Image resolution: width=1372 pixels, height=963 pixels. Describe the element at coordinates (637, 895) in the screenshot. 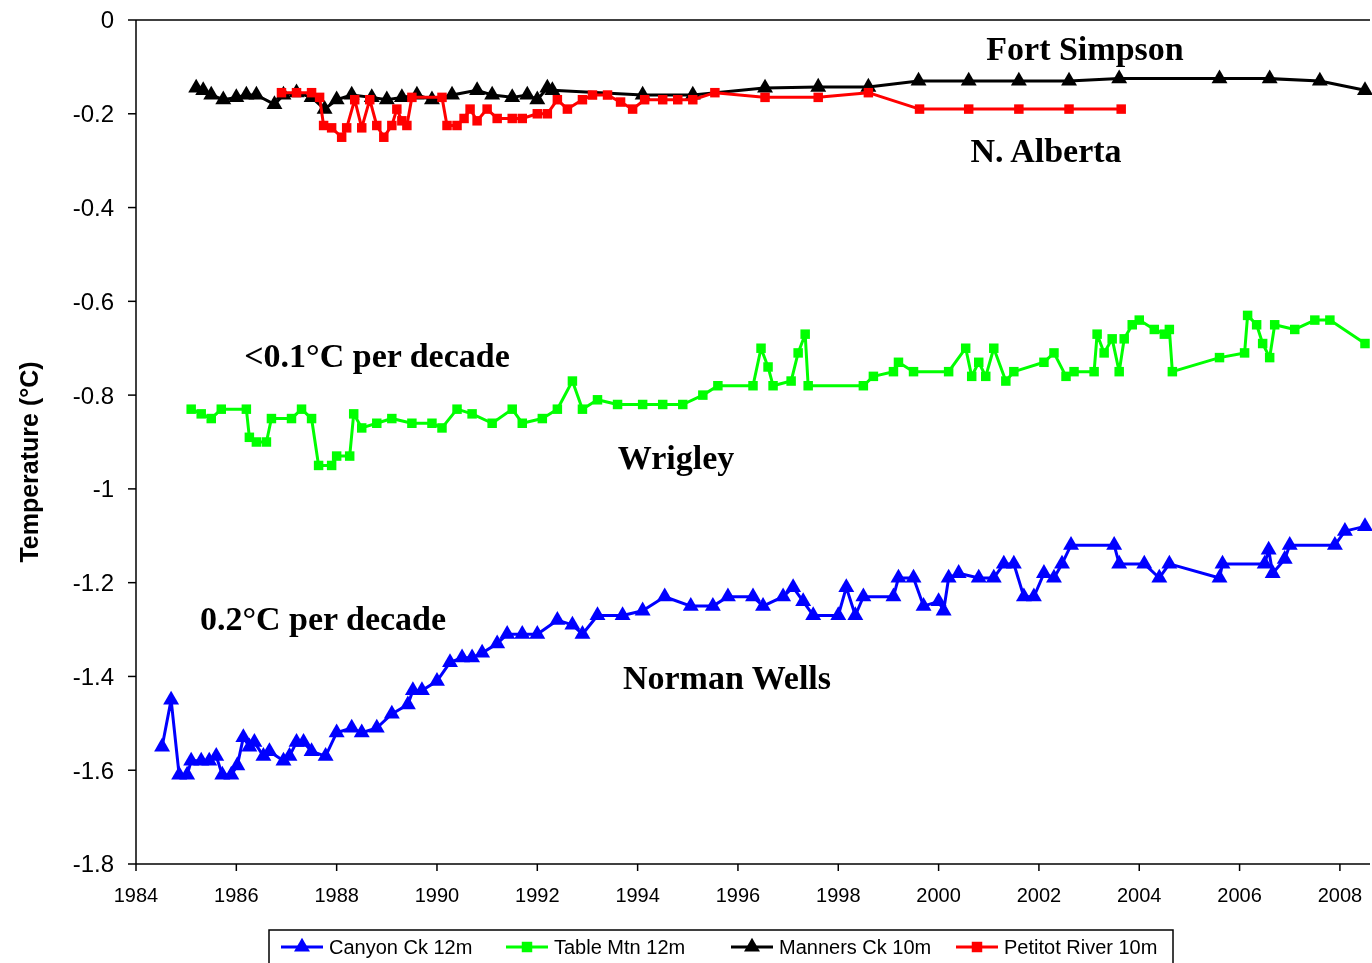

I see `x-tick-label: 1994` at that location.